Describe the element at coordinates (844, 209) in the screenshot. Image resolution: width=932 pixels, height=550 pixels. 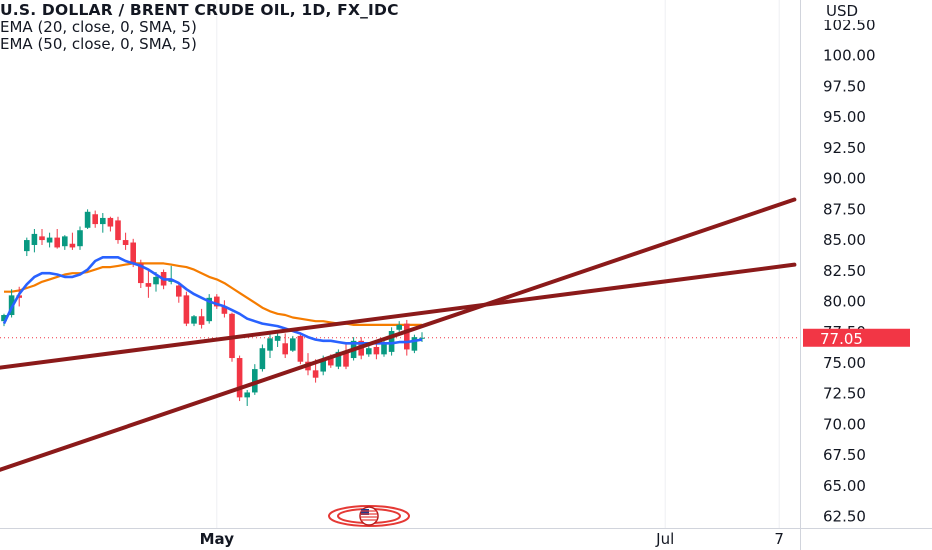
I see `y-tick-label: 87.50` at that location.